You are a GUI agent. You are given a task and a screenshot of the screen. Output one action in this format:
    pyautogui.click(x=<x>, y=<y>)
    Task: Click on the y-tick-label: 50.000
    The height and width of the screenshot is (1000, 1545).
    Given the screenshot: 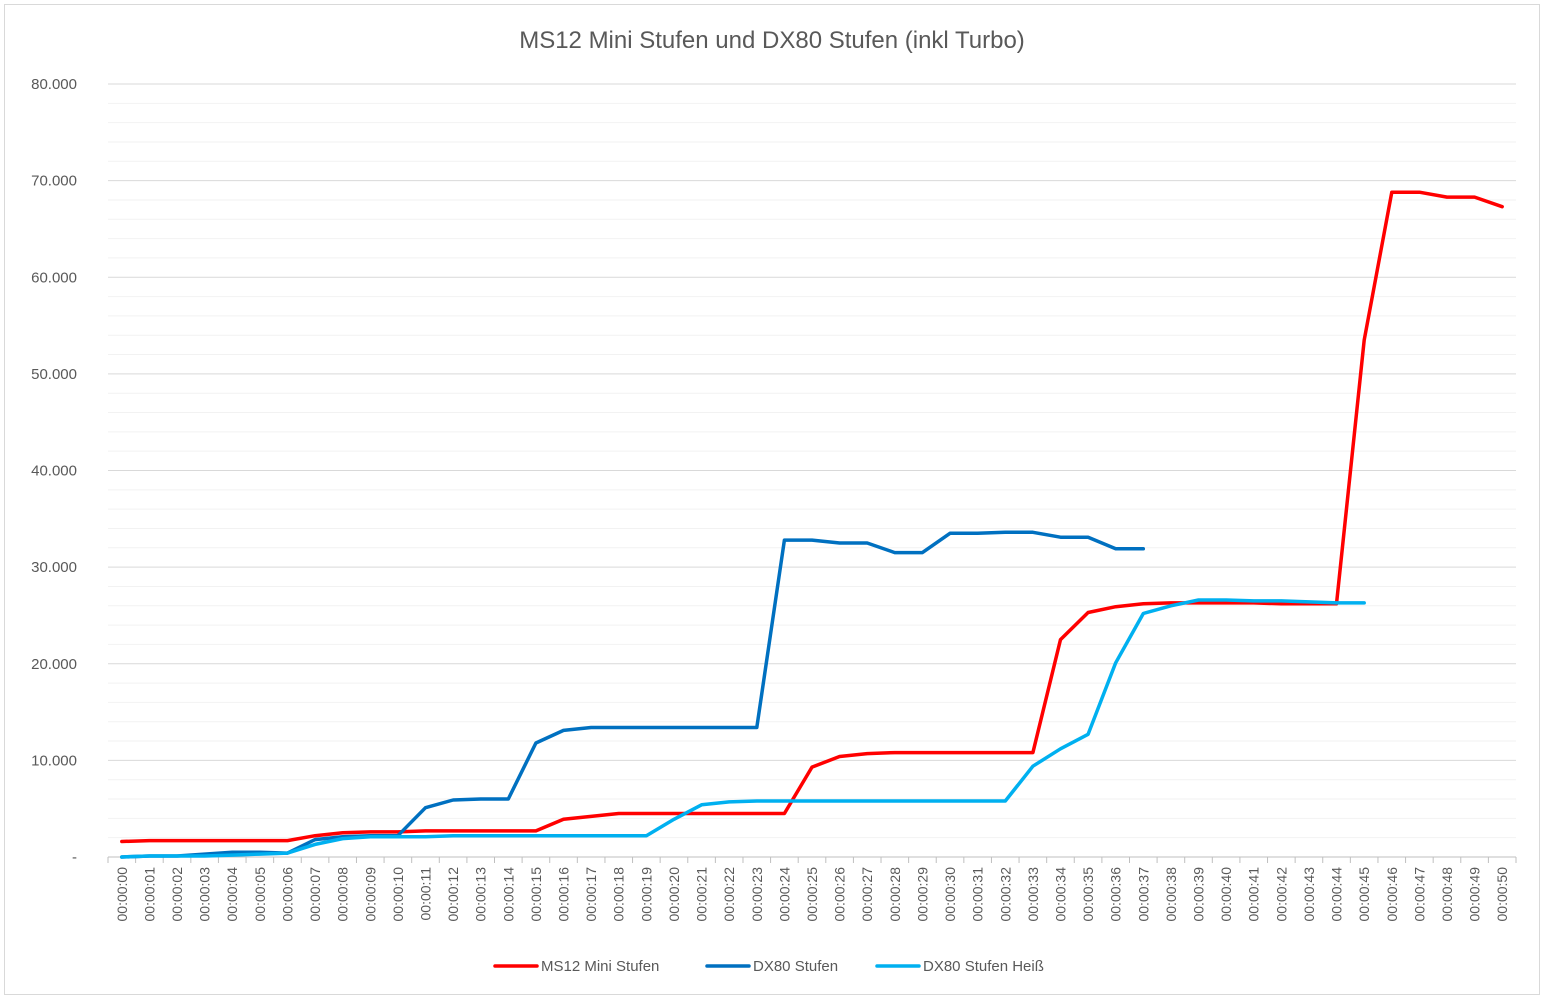 What is the action you would take?
    pyautogui.click(x=54, y=374)
    